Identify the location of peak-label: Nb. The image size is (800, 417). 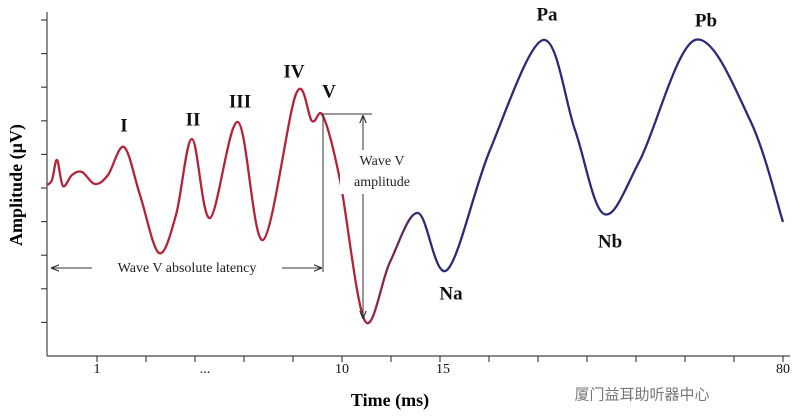
(610, 241).